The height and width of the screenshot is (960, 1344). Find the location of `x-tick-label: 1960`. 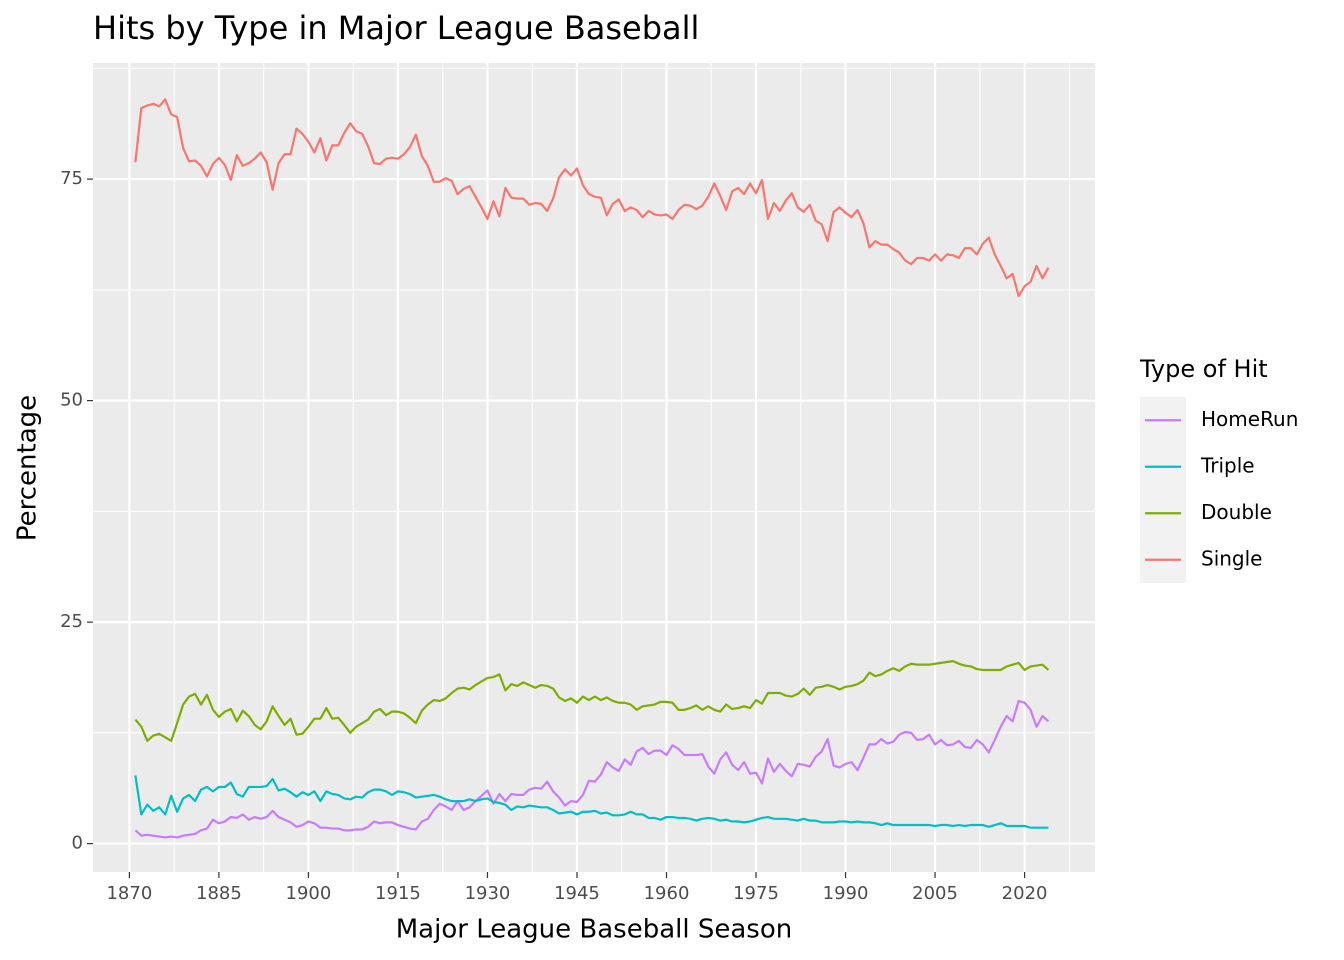

x-tick-label: 1960 is located at coordinates (667, 893).